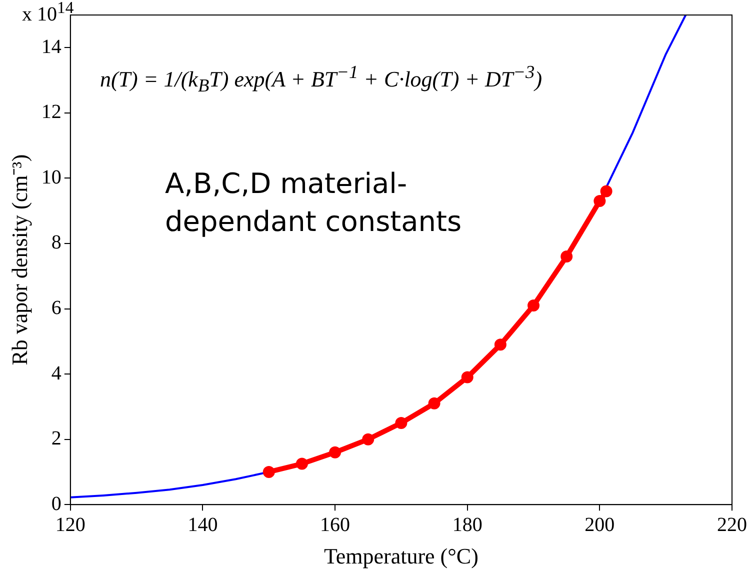 The width and height of the screenshot is (750, 575). I want to click on y-tick-label: 4, so click(56, 373).